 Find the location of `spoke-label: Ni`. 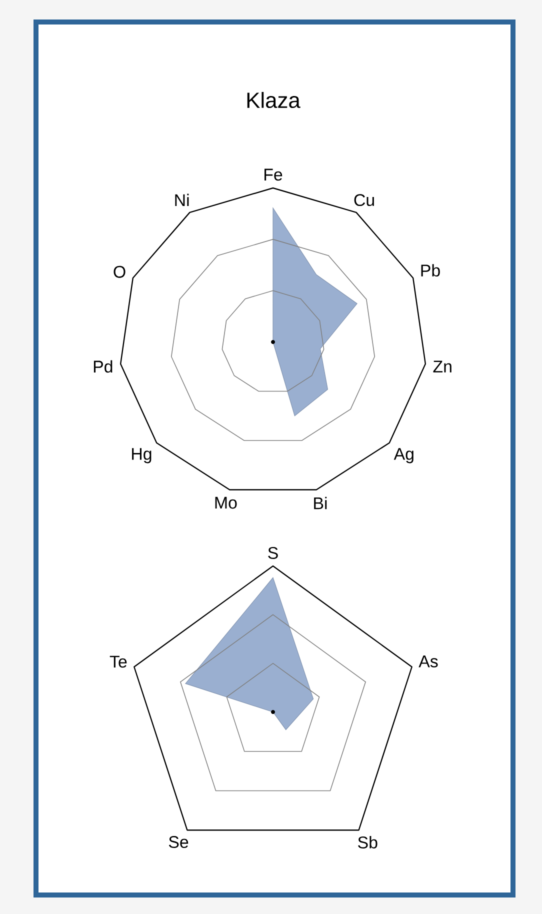

spoke-label: Ni is located at coordinates (182, 200).